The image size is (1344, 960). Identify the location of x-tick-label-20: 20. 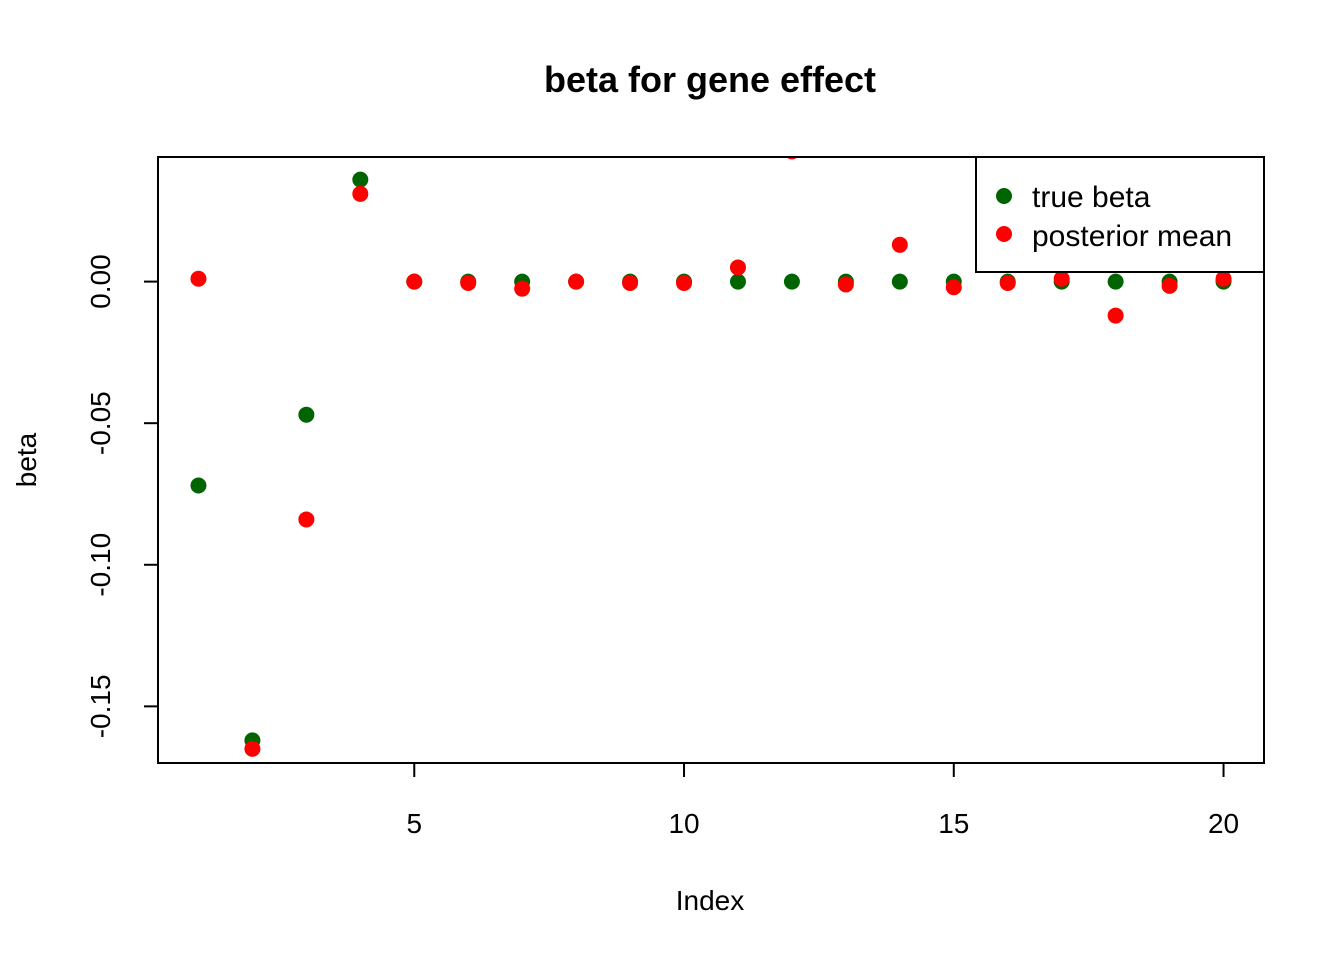
(1223, 823).